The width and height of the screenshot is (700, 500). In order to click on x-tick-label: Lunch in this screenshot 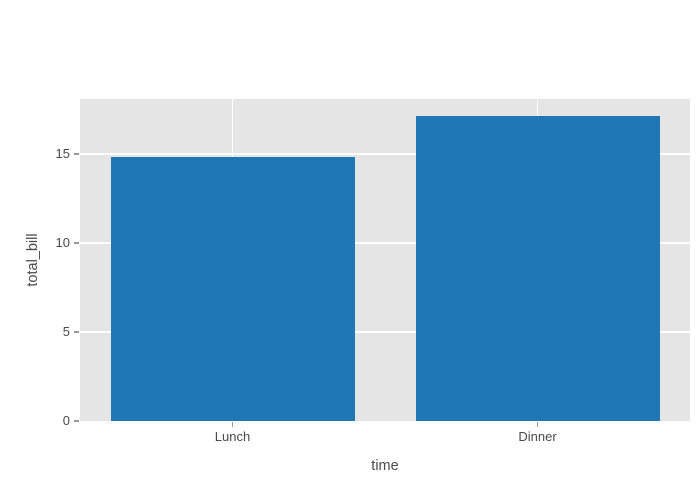, I will do `click(232, 436)`.